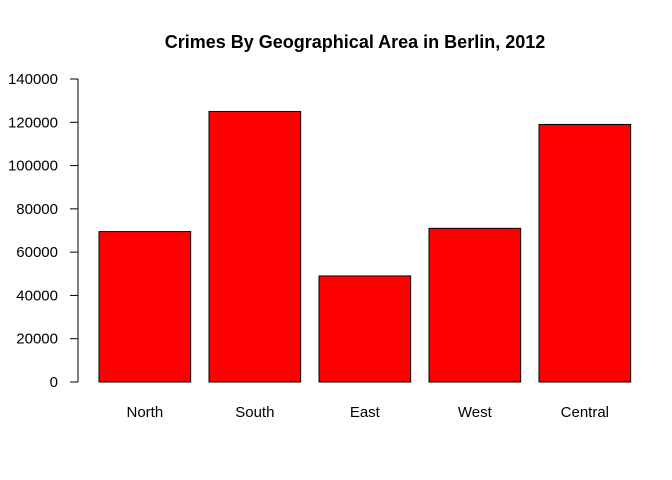 Image resolution: width=672 pixels, height=480 pixels. What do you see at coordinates (37, 339) in the screenshot?
I see `y-tick-label: 20000` at bounding box center [37, 339].